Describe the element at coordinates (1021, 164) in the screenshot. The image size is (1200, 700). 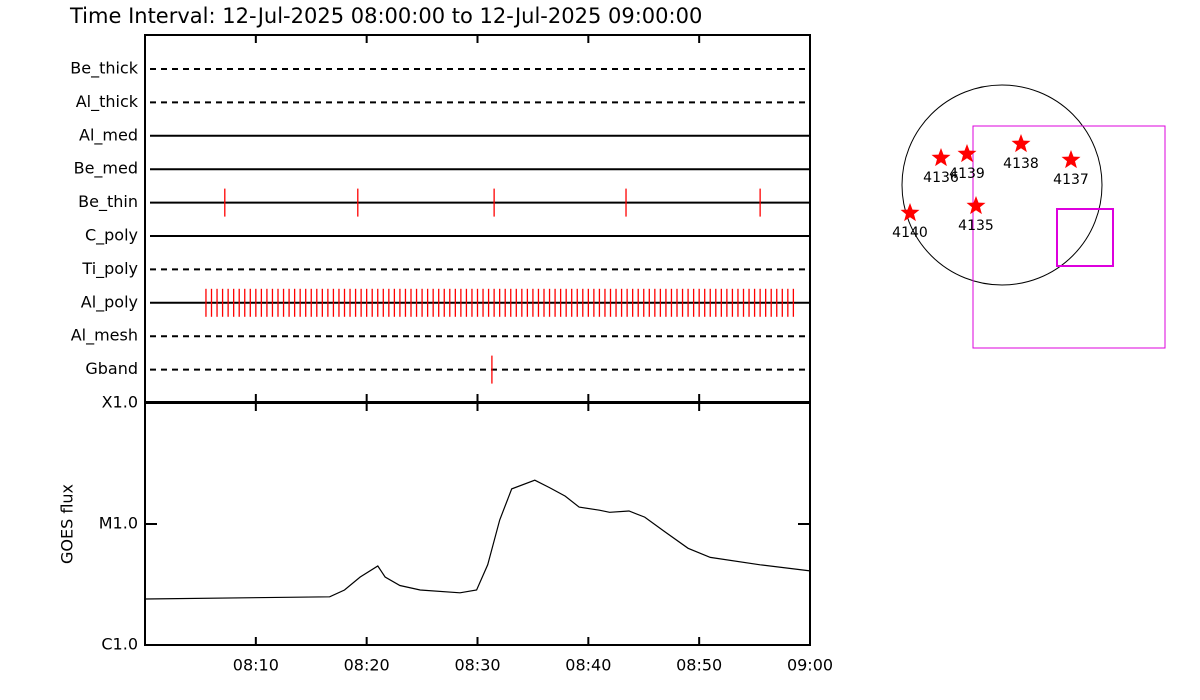
I see `region-label: 4138` at that location.